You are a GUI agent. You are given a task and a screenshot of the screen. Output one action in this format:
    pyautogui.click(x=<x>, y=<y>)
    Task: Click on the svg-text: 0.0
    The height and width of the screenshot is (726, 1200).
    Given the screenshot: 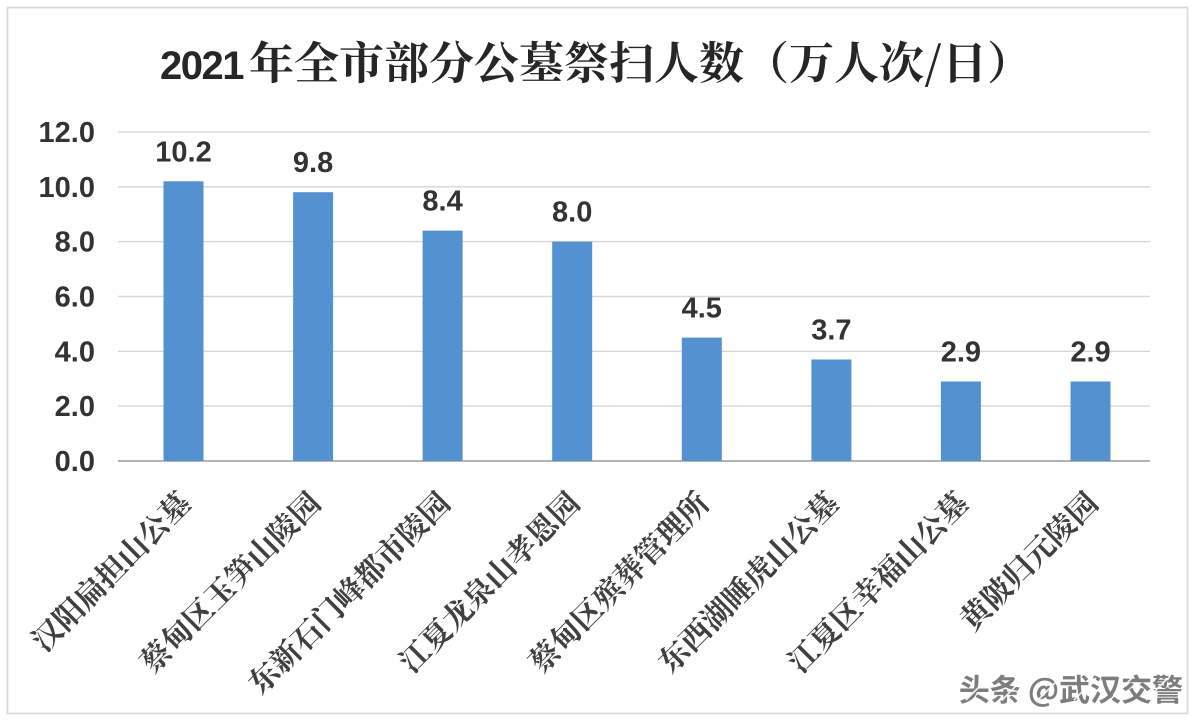 What is the action you would take?
    pyautogui.click(x=75, y=462)
    